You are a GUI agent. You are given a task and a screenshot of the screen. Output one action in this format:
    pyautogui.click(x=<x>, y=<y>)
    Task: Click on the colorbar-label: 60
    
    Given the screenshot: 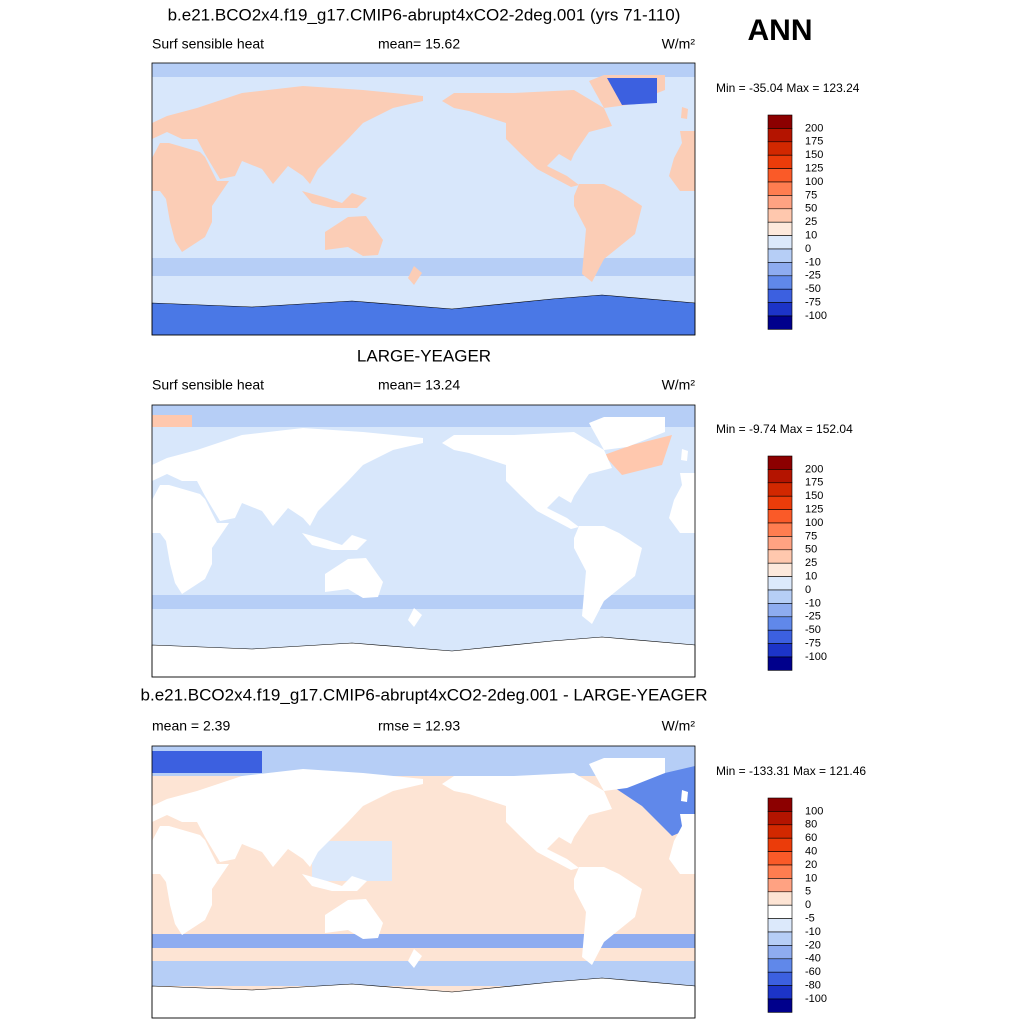 What is the action you would take?
    pyautogui.click(x=811, y=838)
    